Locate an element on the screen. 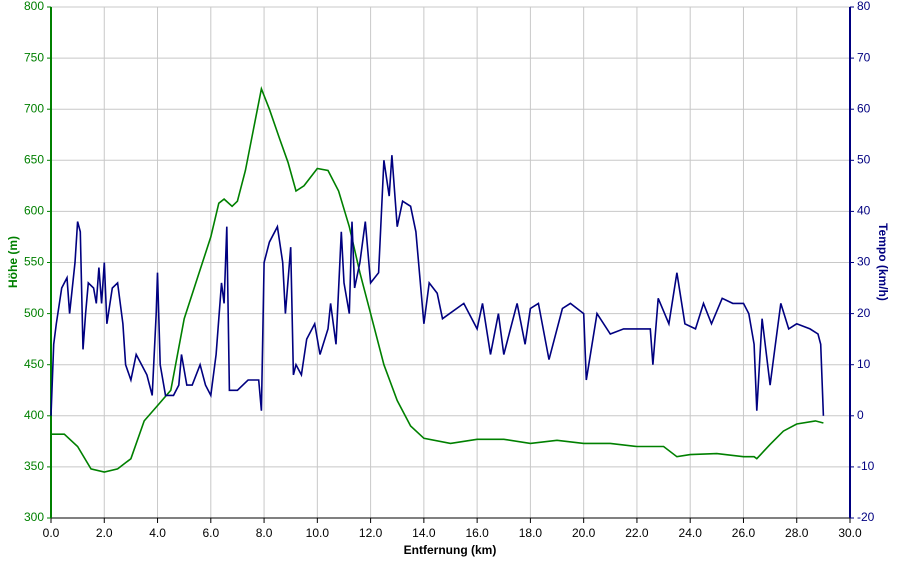  y-tick-label: 750 is located at coordinates (34, 57).